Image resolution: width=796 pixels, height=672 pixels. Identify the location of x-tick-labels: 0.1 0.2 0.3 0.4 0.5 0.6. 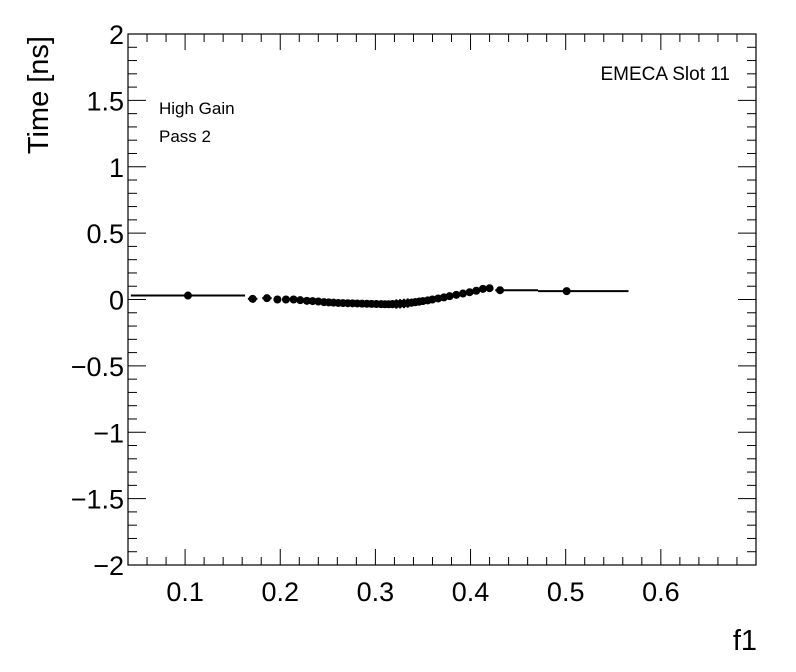
(422, 592).